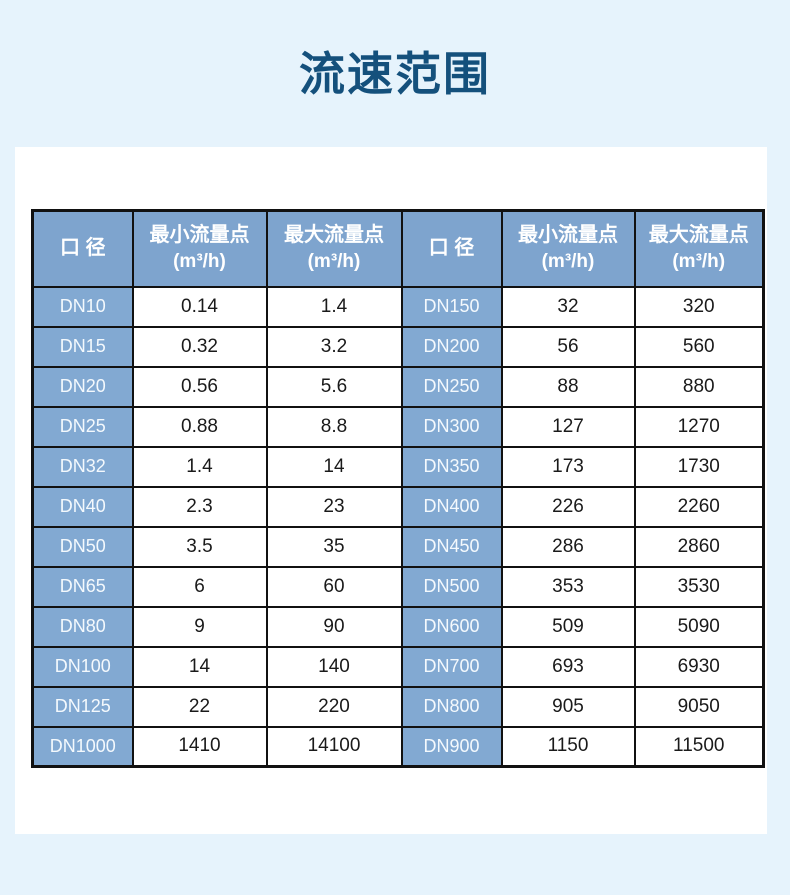 The width and height of the screenshot is (790, 895). I want to click on diameter-cell: DN50, so click(82, 546).